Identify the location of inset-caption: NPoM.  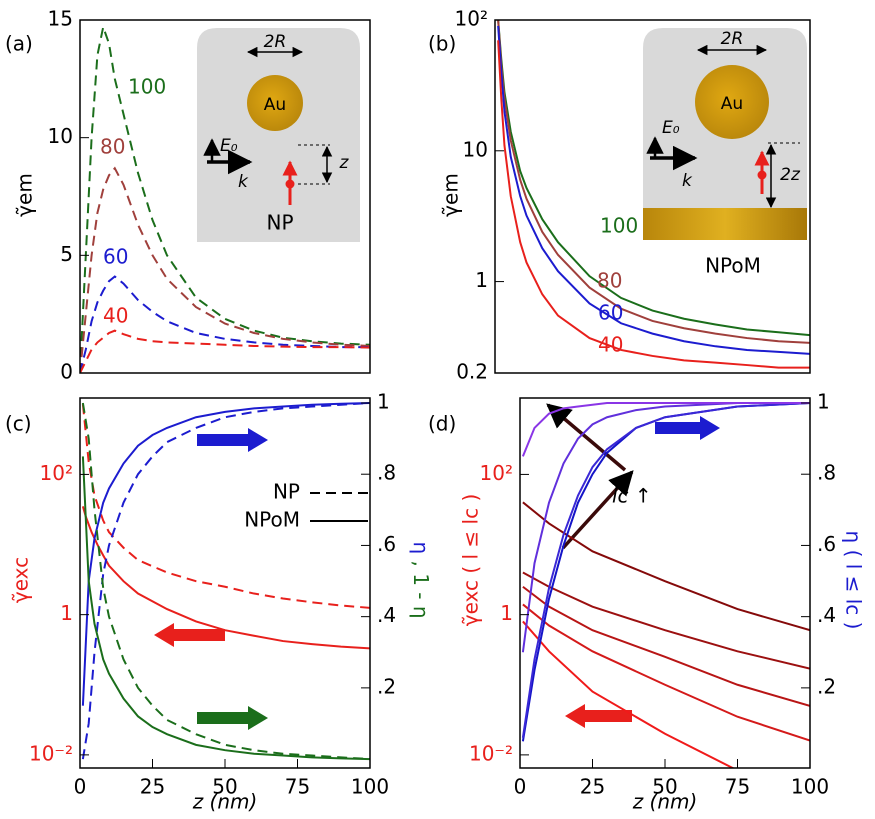
(733, 266).